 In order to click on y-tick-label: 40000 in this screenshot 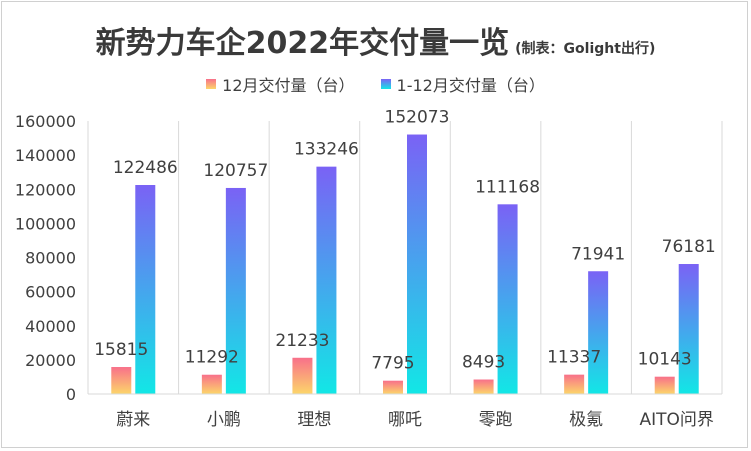, I will do `click(50, 326)`.